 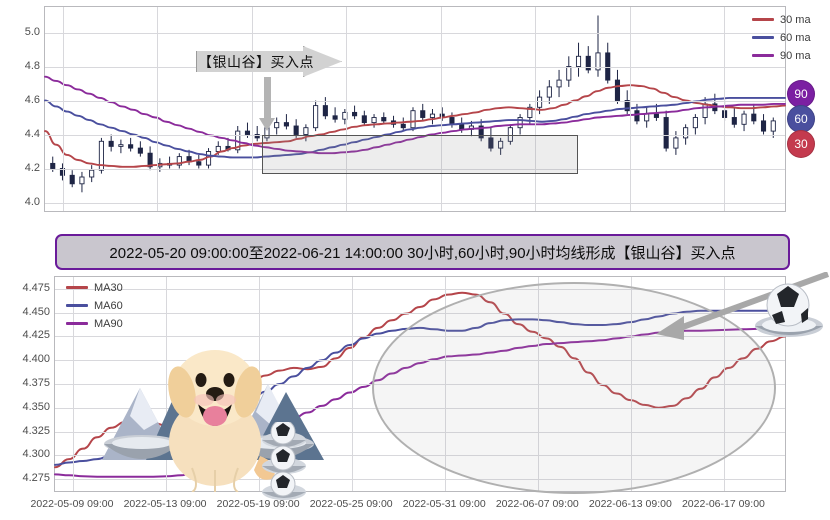 I want to click on y-axis-tick-label: 4.8, so click(x=32, y=65).